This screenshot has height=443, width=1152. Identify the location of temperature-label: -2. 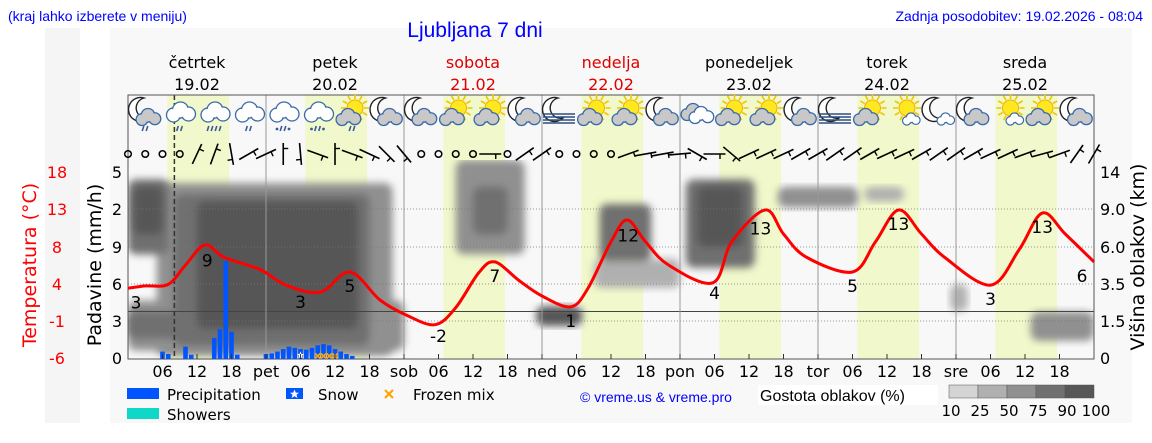
(438, 337).